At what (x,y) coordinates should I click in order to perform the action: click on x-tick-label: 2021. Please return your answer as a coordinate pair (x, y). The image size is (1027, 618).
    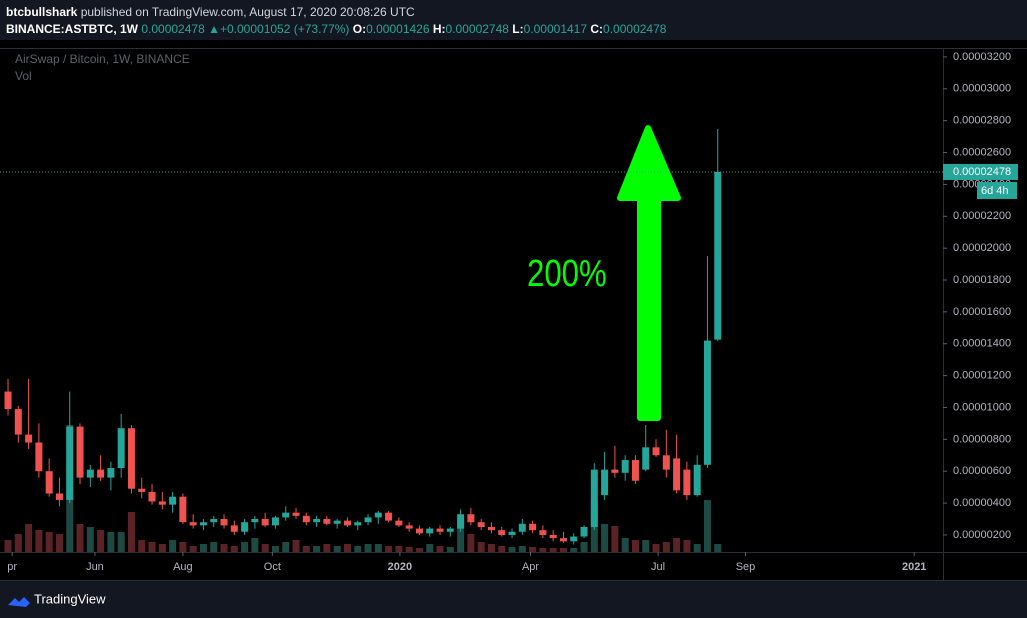
    Looking at the image, I should click on (914, 567).